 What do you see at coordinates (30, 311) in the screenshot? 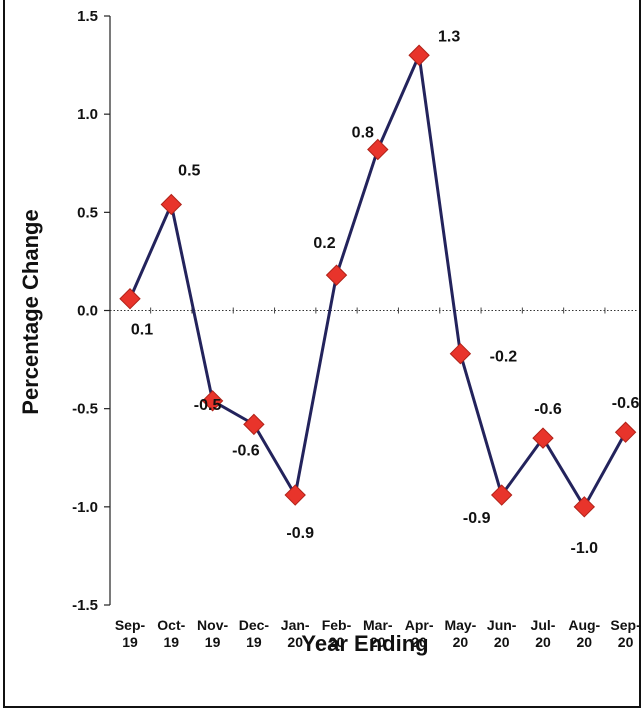
I see `y-axis-title: Percentage Change` at bounding box center [30, 311].